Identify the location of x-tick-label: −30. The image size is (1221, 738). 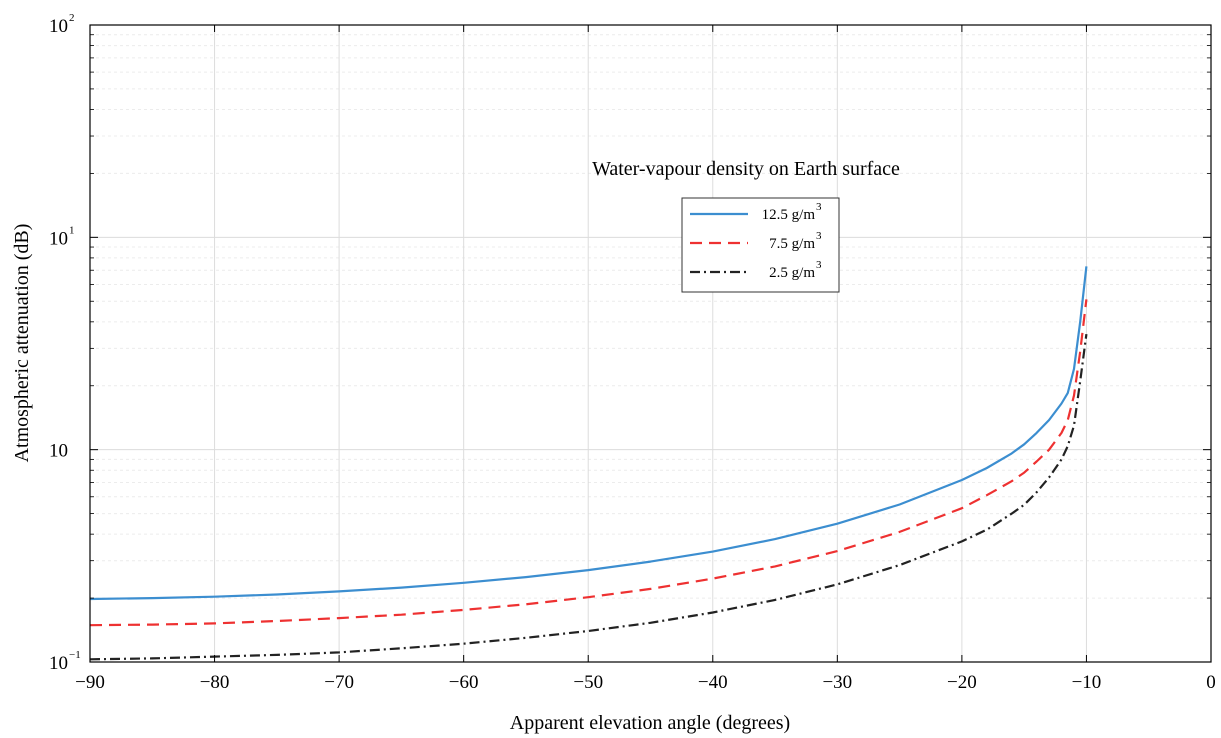
(837, 682).